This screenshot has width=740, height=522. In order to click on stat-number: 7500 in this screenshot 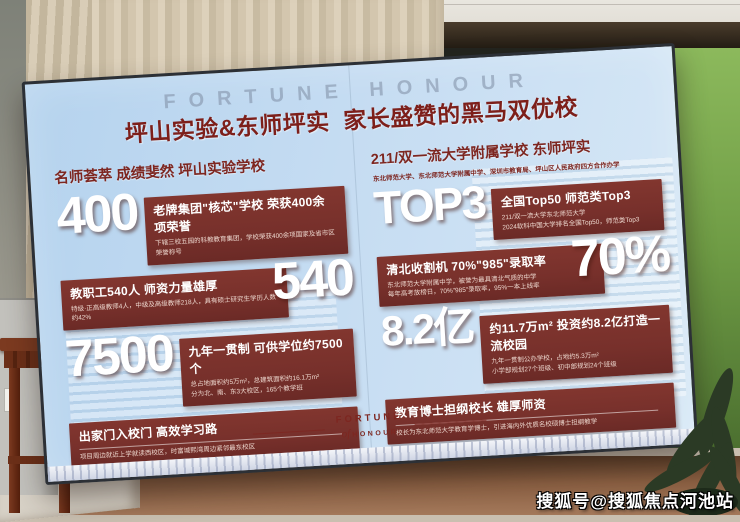, I will do `click(119, 356)`.